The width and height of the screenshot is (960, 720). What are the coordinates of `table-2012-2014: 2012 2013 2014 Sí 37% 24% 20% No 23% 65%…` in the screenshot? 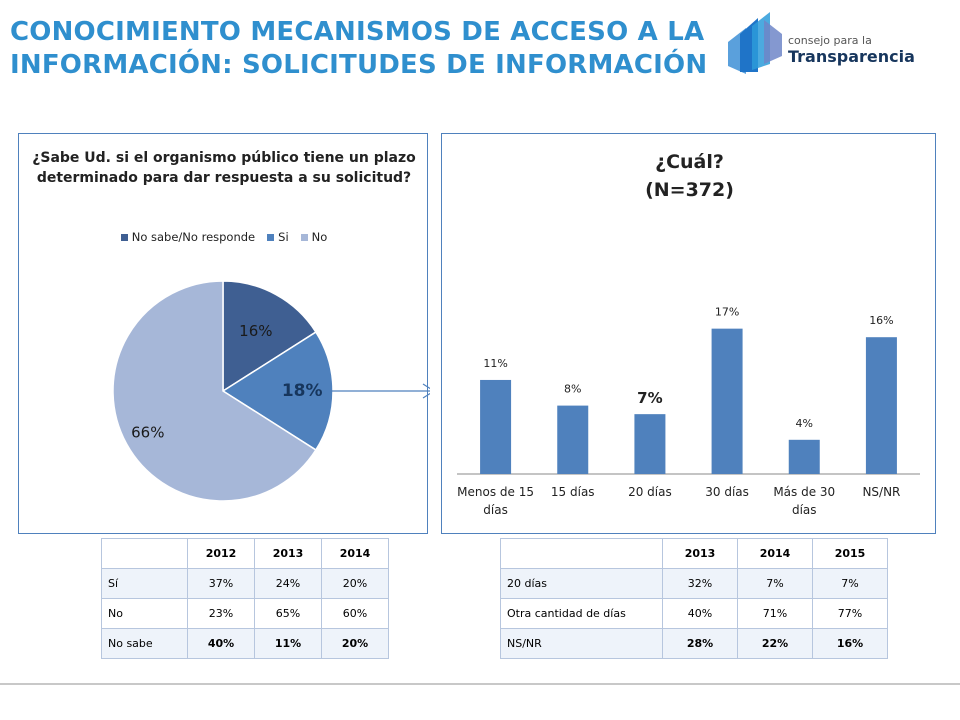 It's located at (245, 598).